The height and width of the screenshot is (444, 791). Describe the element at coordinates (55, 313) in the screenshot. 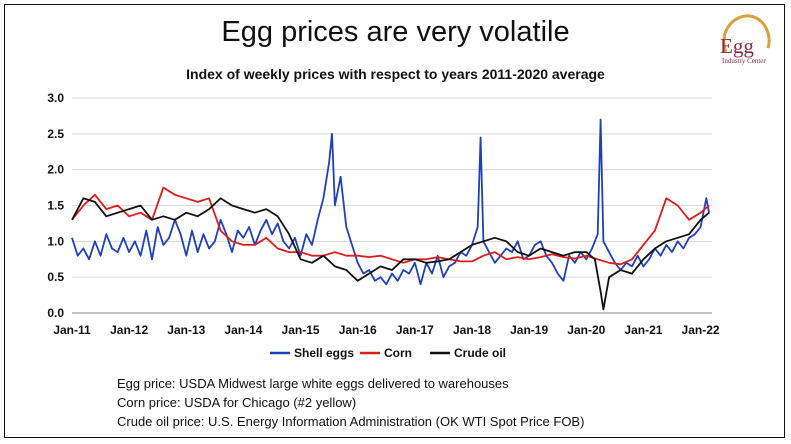

I see `y-tick-label: 0.0` at that location.